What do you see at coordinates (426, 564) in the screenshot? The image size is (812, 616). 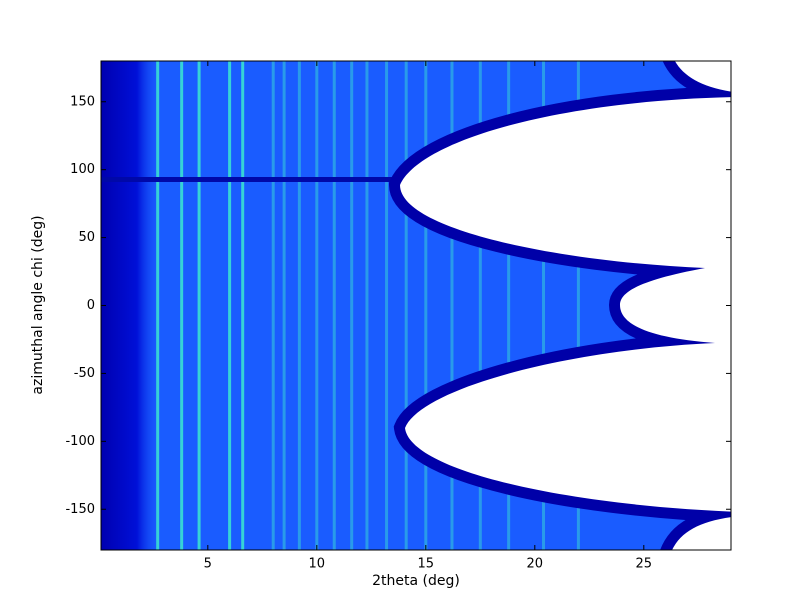 I see `x-tick-label: 15` at bounding box center [426, 564].